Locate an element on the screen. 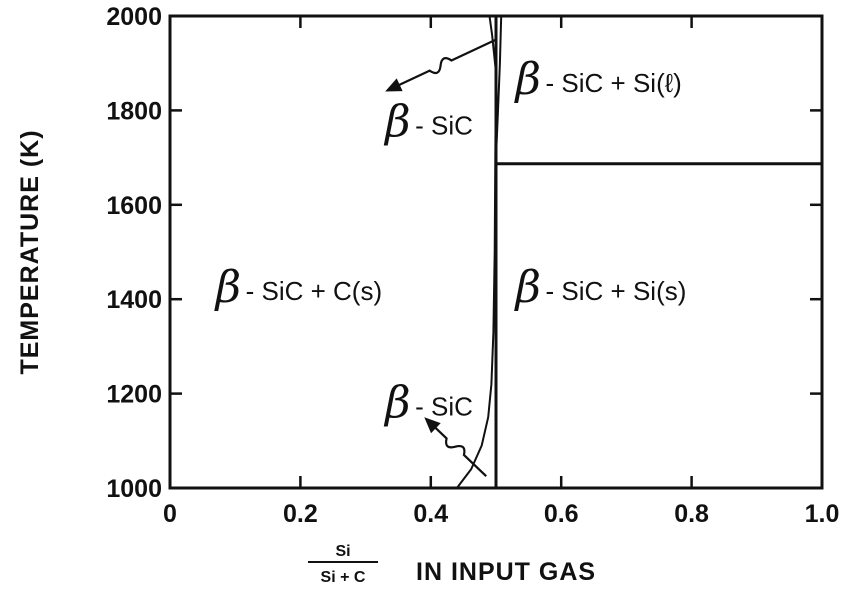 The height and width of the screenshot is (600, 844). x-axis-title-denominator: Si + C is located at coordinates (343, 577).